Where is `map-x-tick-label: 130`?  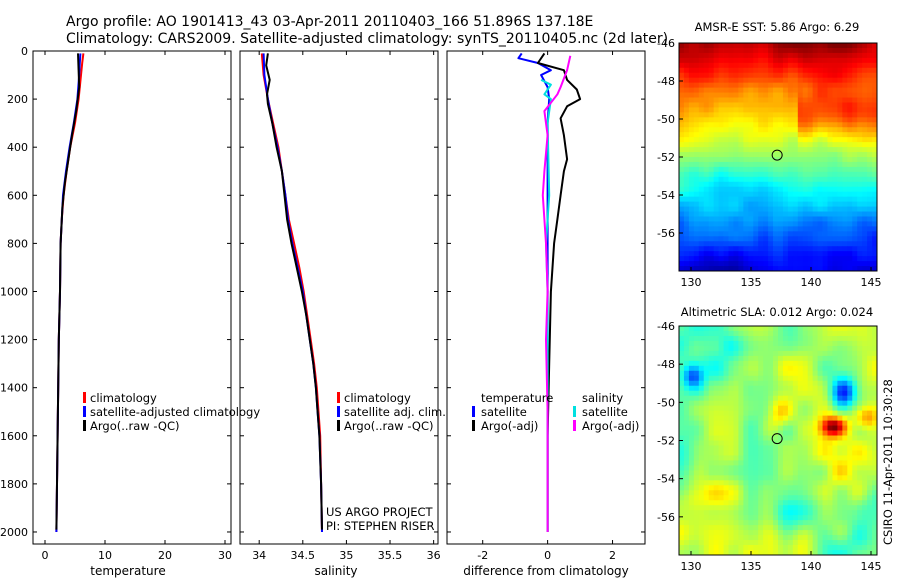
map-x-tick-label: 130 is located at coordinates (691, 566).